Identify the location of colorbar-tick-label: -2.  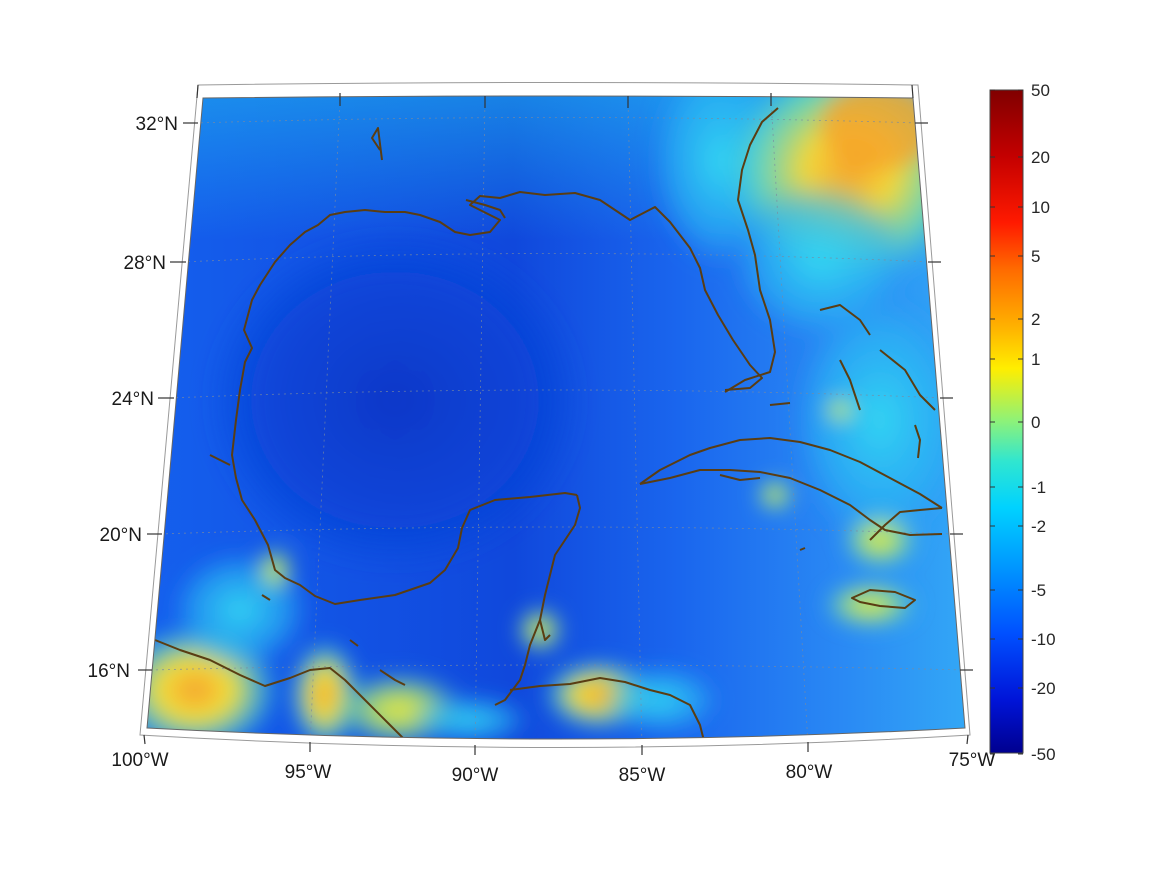
(1038, 526).